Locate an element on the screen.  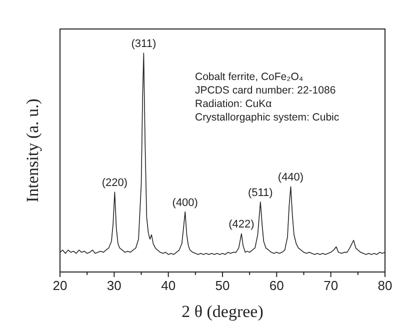
x-tick-label: 70 is located at coordinates (331, 285).